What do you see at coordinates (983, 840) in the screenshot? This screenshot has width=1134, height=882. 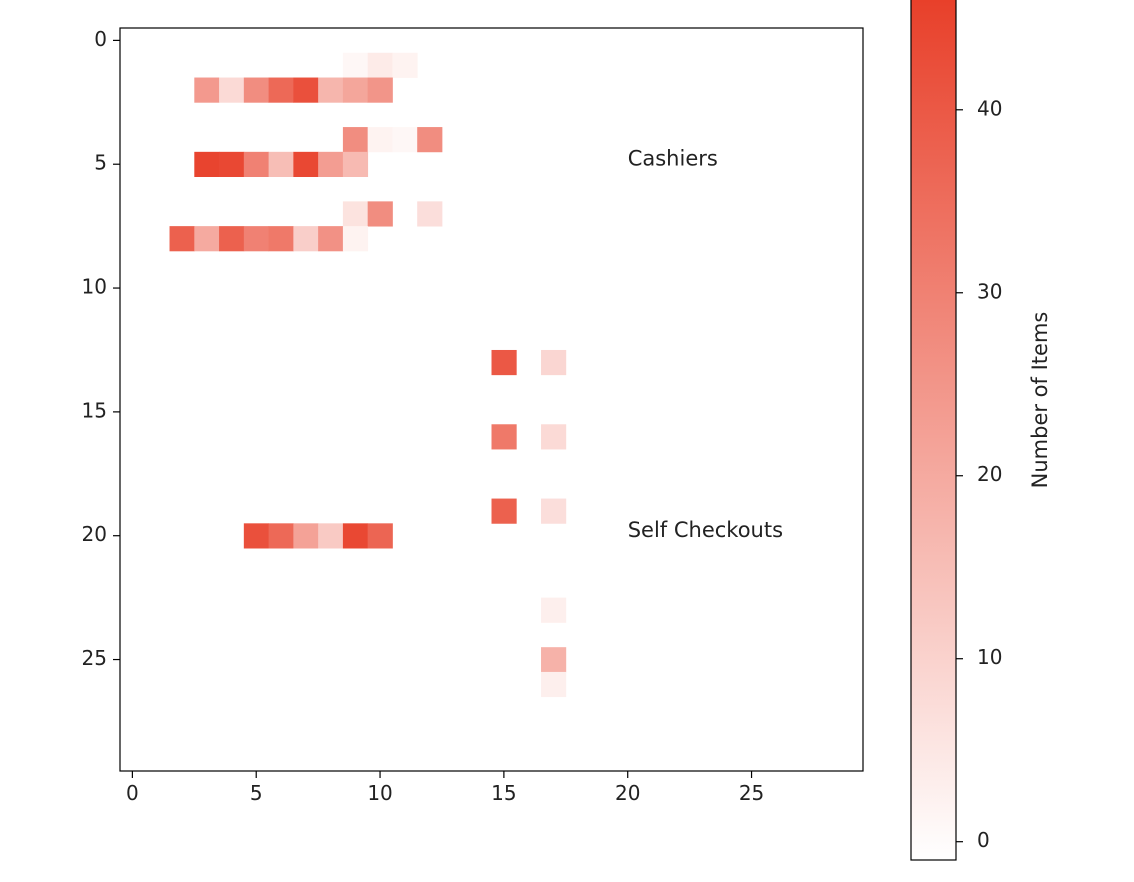 I see `colorbar-tick-label: 0` at bounding box center [983, 840].